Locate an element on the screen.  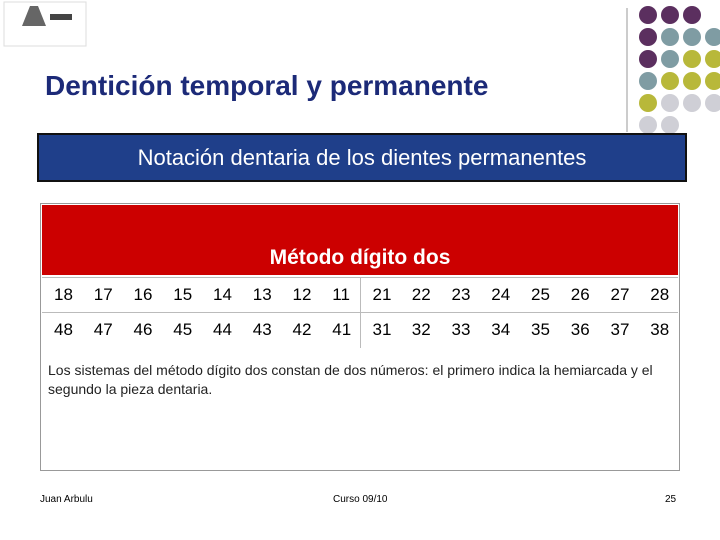
table-title: Método dígito dos is located at coordinates (360, 257).